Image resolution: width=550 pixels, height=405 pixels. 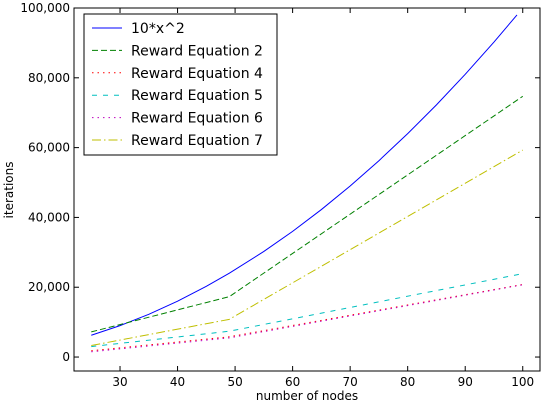 What do you see at coordinates (465, 382) in the screenshot?
I see `x-tick-label: 90` at bounding box center [465, 382].